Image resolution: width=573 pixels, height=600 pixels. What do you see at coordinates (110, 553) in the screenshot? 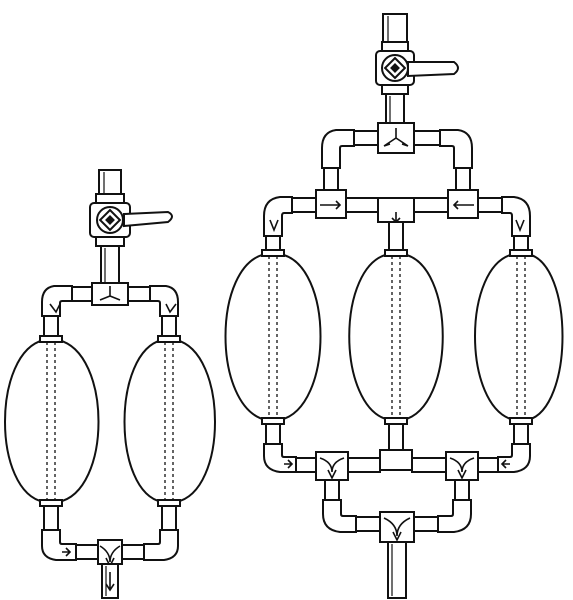
I see `left-bottom-tee` at bounding box center [110, 553].